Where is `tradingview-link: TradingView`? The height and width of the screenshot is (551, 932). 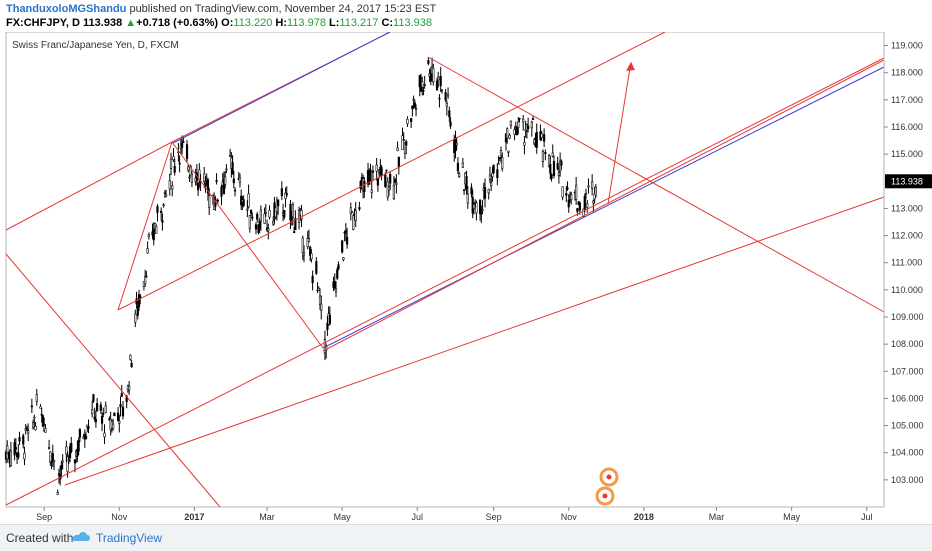
tradingview-link: TradingView is located at coordinates (129, 538).